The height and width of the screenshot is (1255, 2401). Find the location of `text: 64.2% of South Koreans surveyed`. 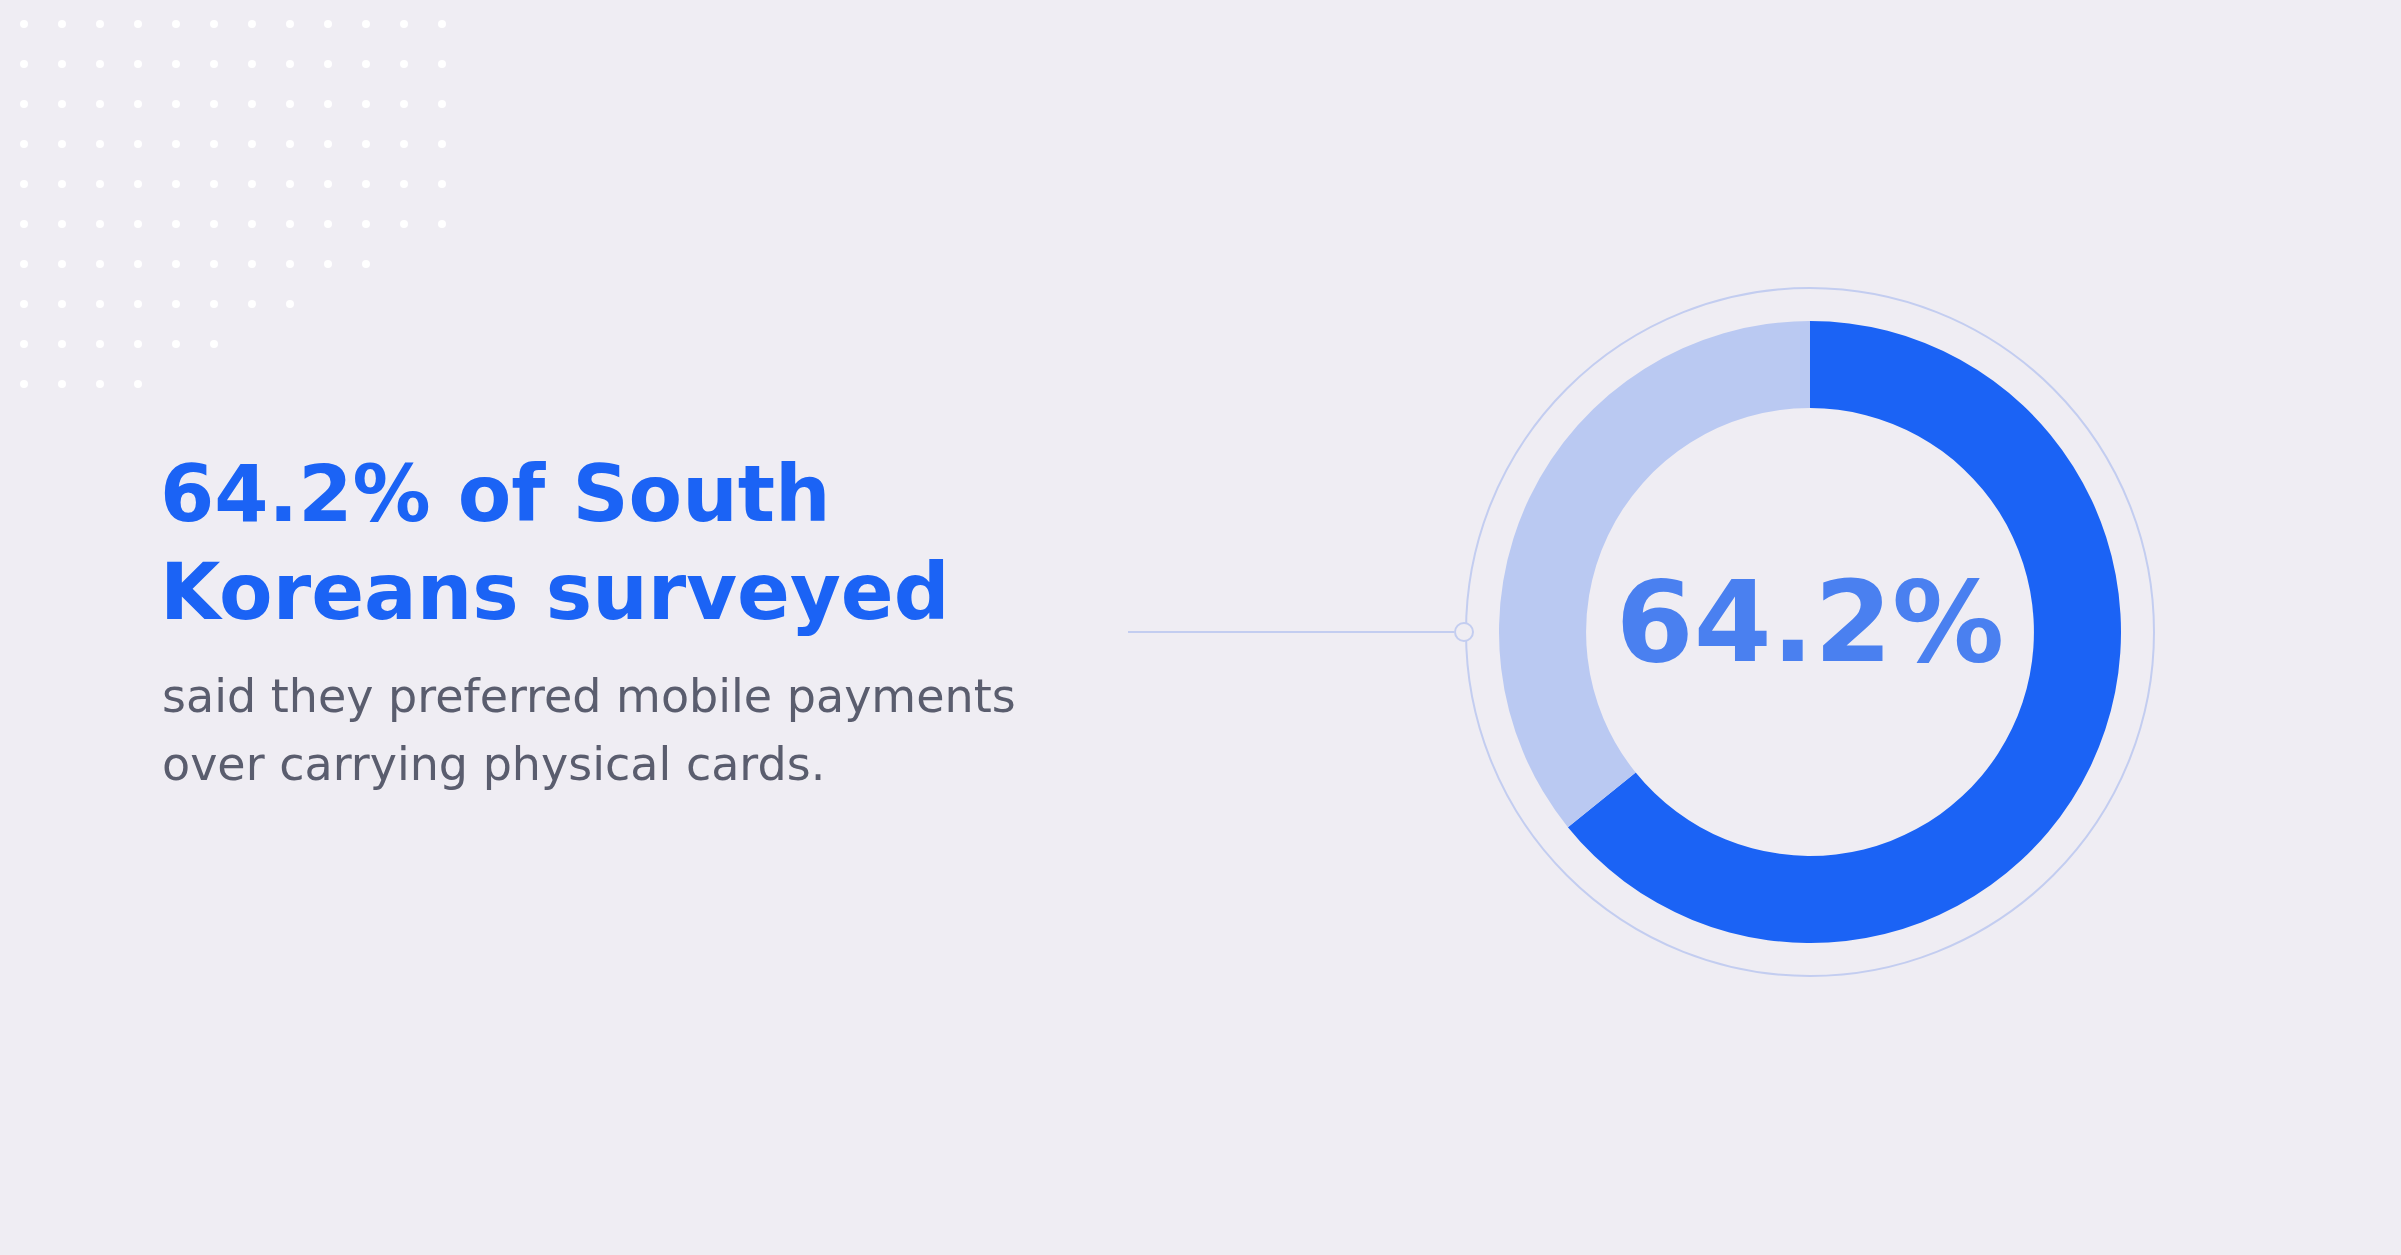

text: 64.2% of South Koreans surveyed is located at coordinates (555, 543).